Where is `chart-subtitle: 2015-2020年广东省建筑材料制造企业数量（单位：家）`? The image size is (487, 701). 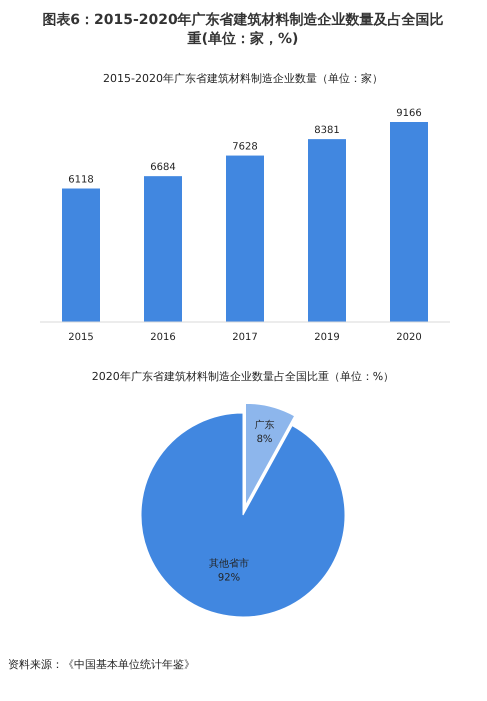
chart-subtitle: 2015-2020年广东省建筑材料制造企业数量（单位：家） is located at coordinates (243, 78).